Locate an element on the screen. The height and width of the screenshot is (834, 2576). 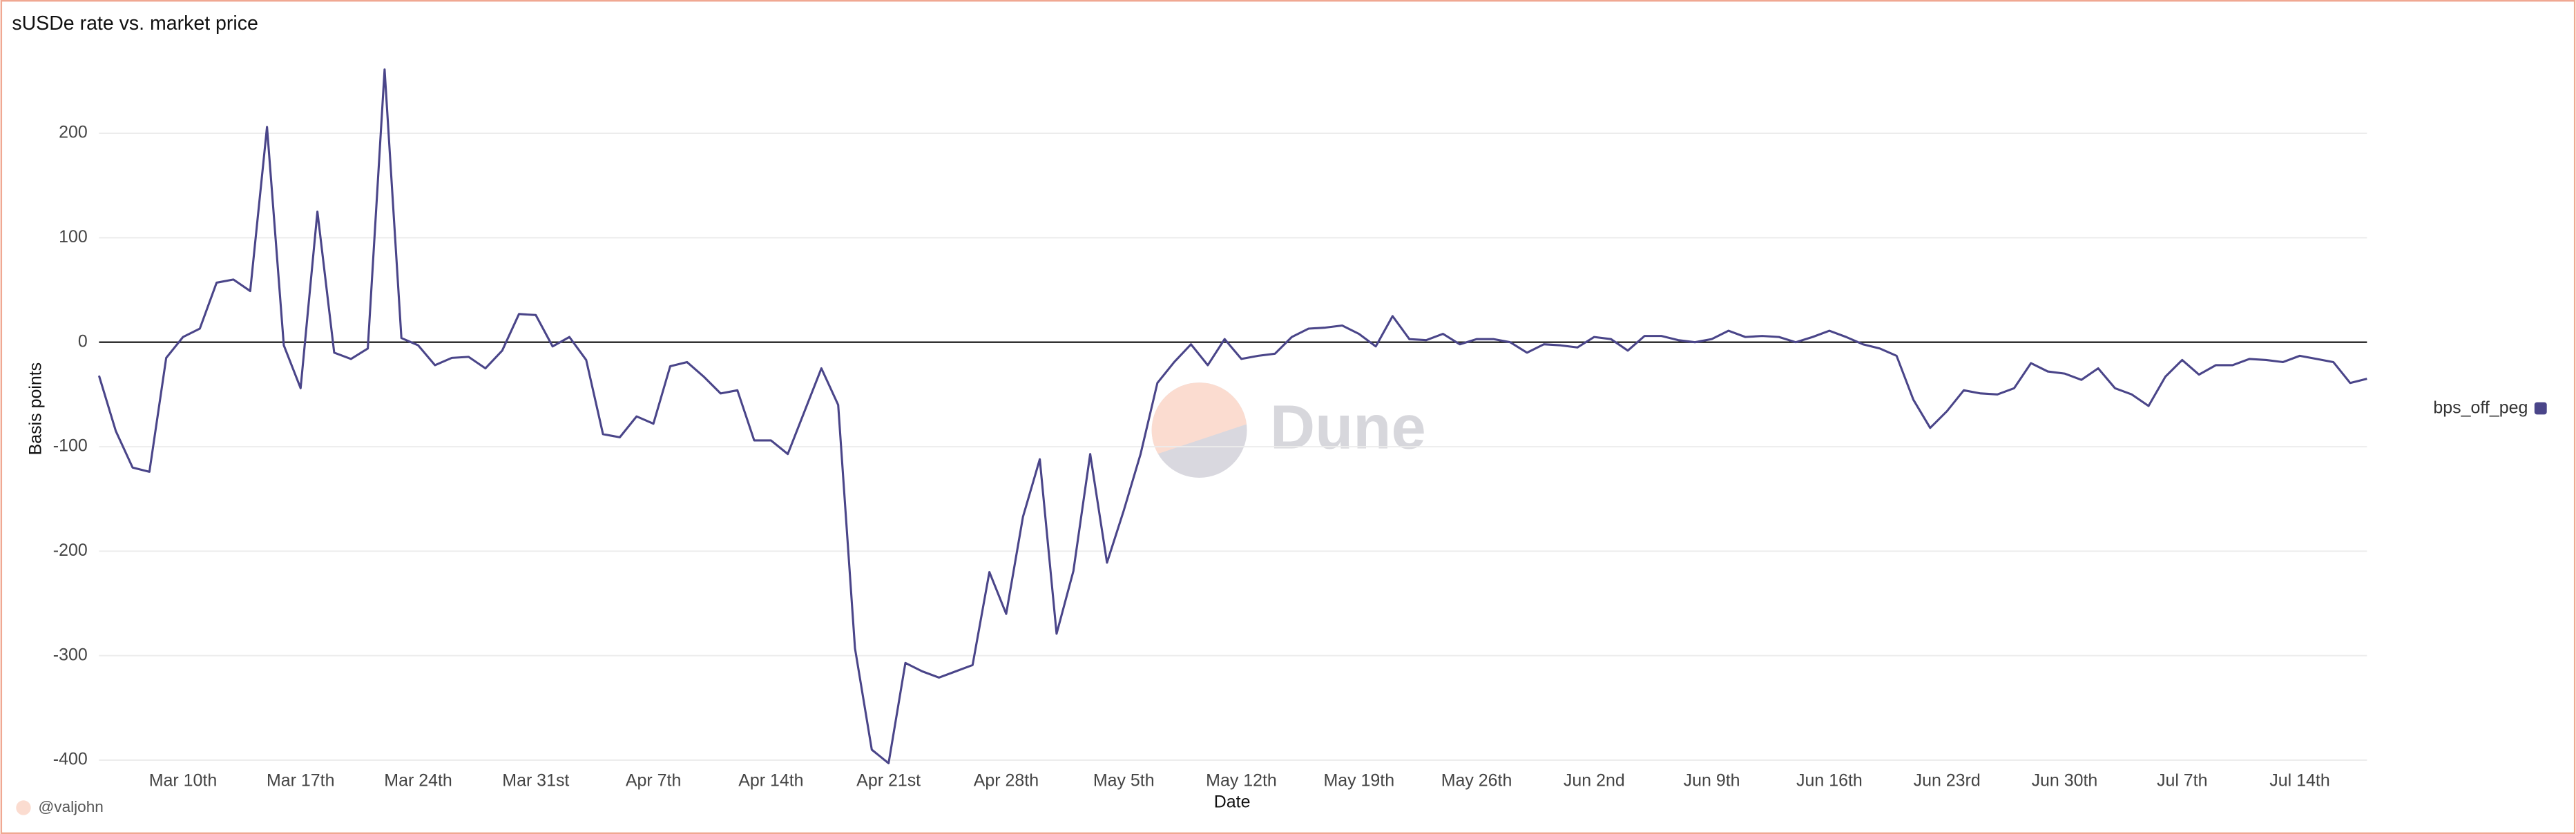
x-tick-label: May 26th is located at coordinates (1476, 780).